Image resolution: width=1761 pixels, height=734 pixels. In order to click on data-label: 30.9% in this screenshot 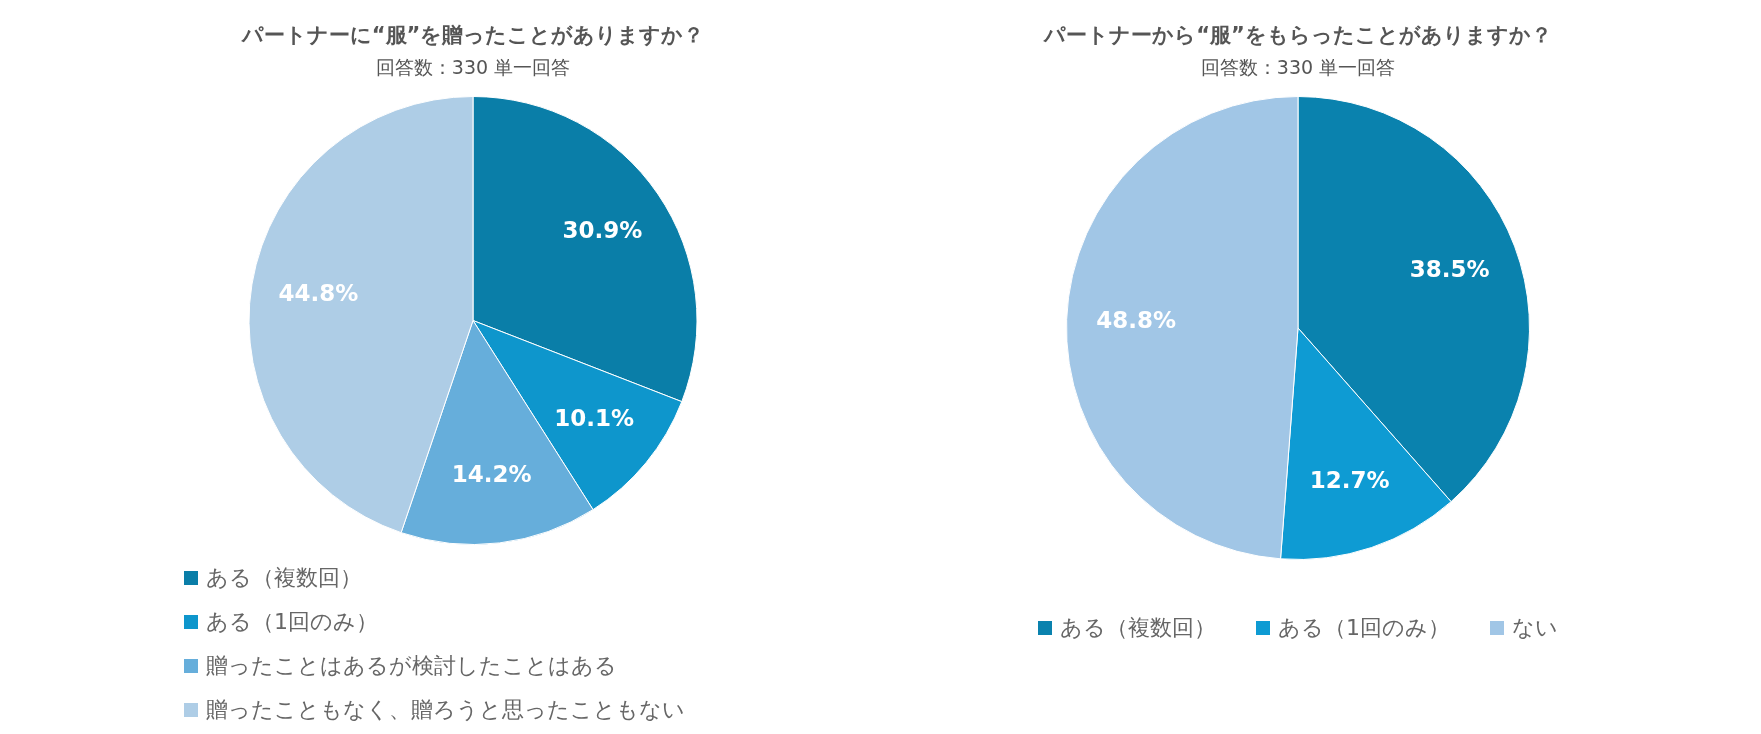, I will do `click(602, 229)`.